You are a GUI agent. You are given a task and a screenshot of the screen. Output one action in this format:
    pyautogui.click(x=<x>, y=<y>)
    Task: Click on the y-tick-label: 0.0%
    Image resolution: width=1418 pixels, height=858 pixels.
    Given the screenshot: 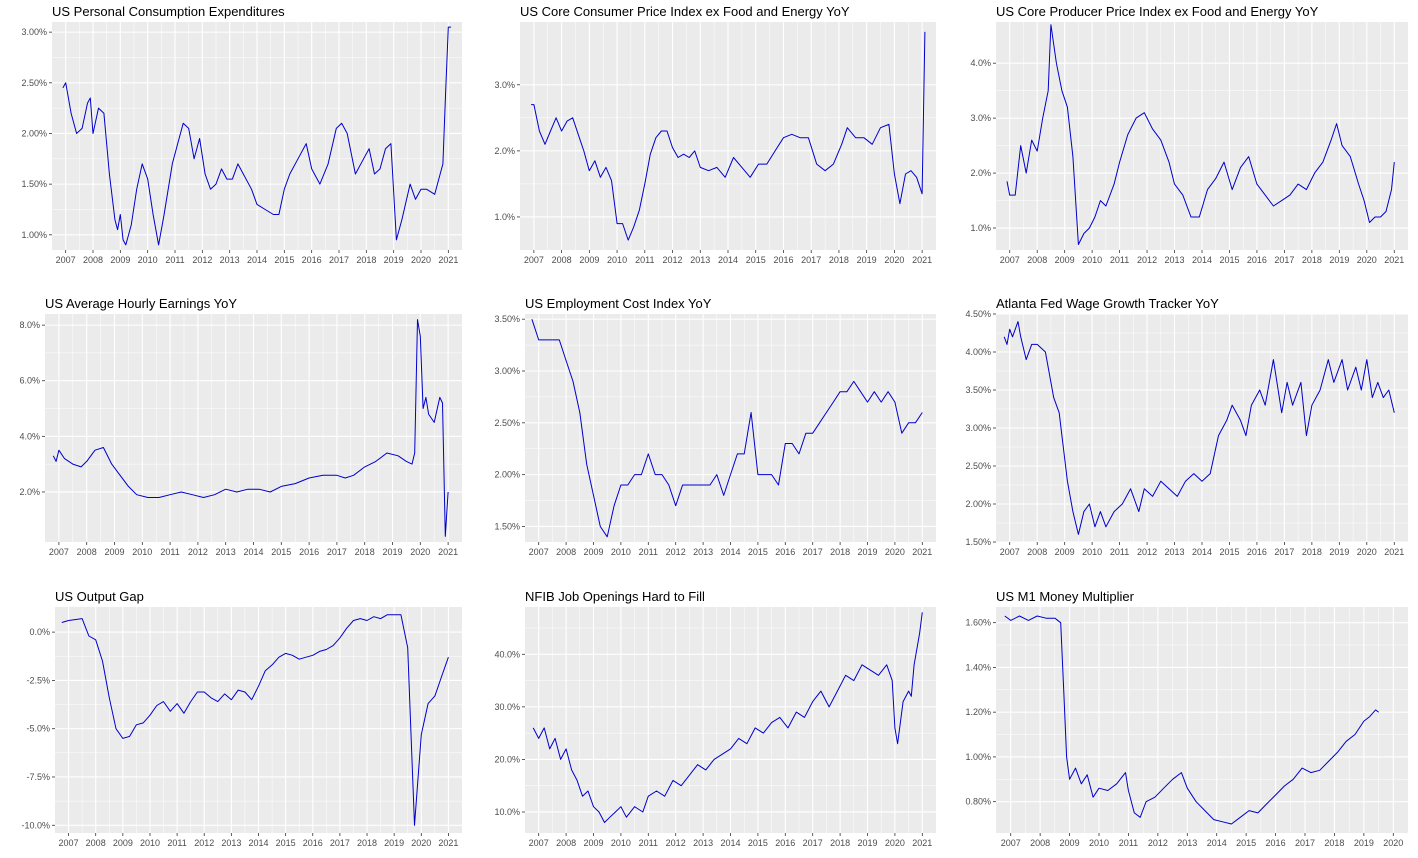 What is the action you would take?
    pyautogui.click(x=39, y=632)
    